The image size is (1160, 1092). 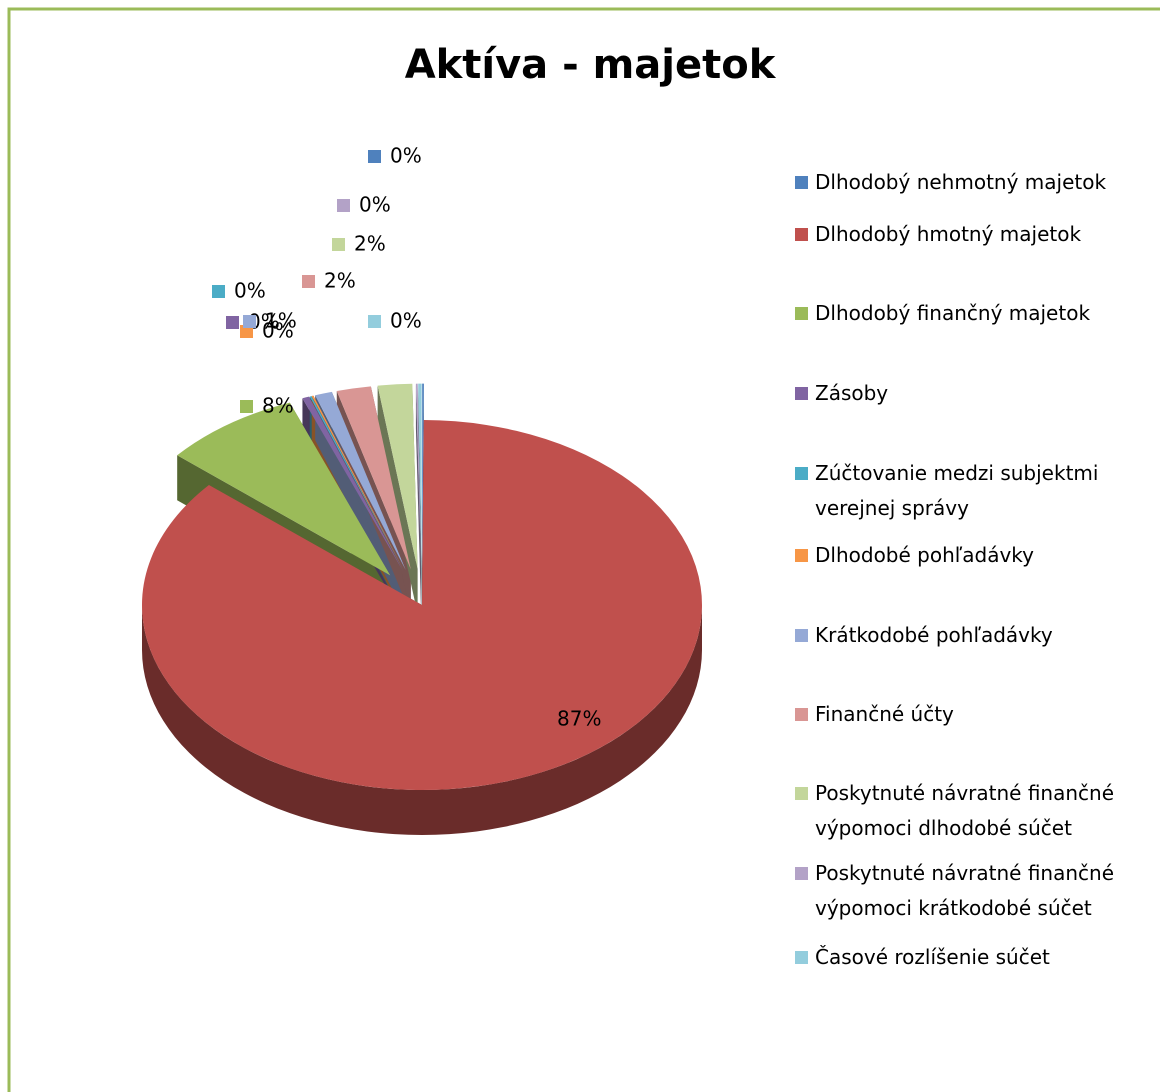 What do you see at coordinates (884, 714) in the screenshot?
I see `legend-label: Finančné účty` at bounding box center [884, 714].